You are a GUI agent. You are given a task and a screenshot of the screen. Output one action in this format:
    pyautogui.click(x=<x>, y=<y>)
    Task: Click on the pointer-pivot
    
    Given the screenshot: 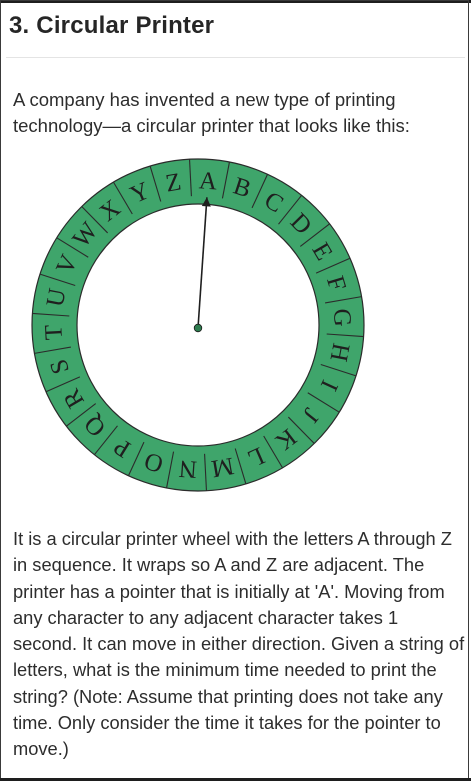 What is the action you would take?
    pyautogui.click(x=198, y=328)
    